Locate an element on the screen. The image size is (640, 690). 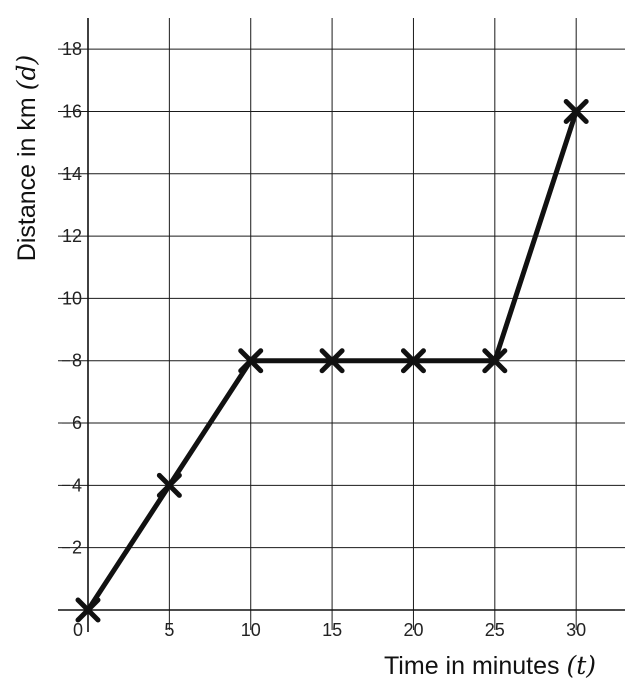
x-tick-label: 15 is located at coordinates (332, 630).